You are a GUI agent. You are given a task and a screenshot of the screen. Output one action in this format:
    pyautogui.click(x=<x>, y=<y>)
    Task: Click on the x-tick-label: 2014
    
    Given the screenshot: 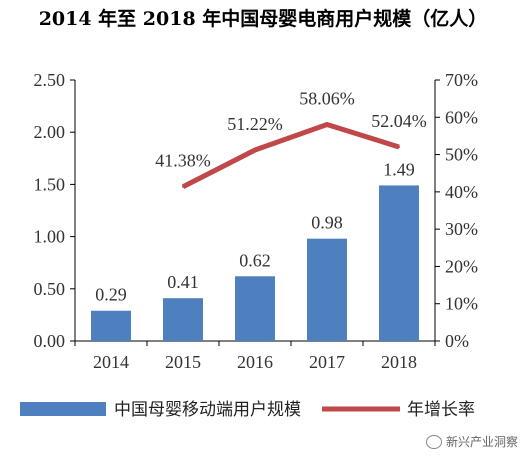 What is the action you would take?
    pyautogui.click(x=111, y=362)
    